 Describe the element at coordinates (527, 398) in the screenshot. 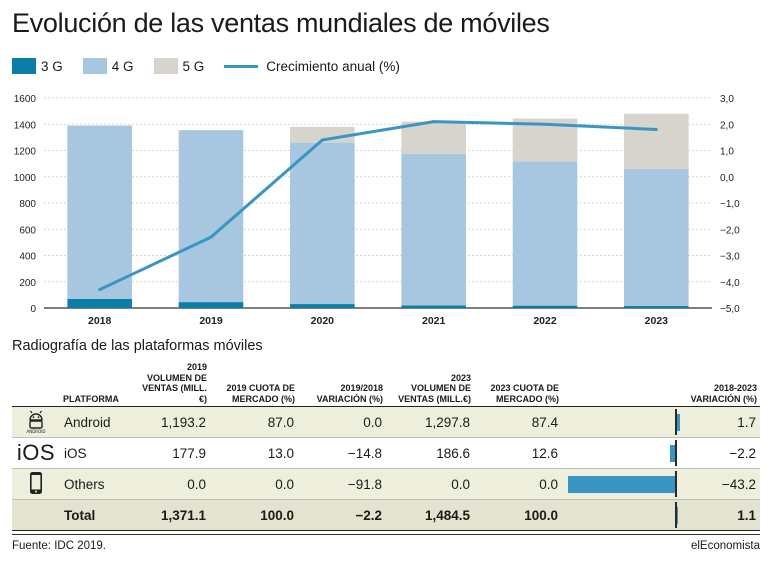

I see `header-share-2023-line2: MERCADO (%)` at that location.